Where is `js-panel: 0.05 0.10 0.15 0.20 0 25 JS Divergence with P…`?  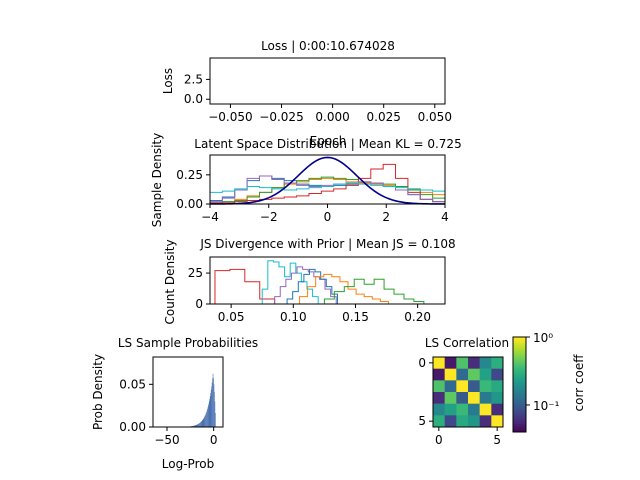
js-panel: 0.05 0.10 0.15 0.20 0 25 JS Divergence with P… is located at coordinates (309, 281).